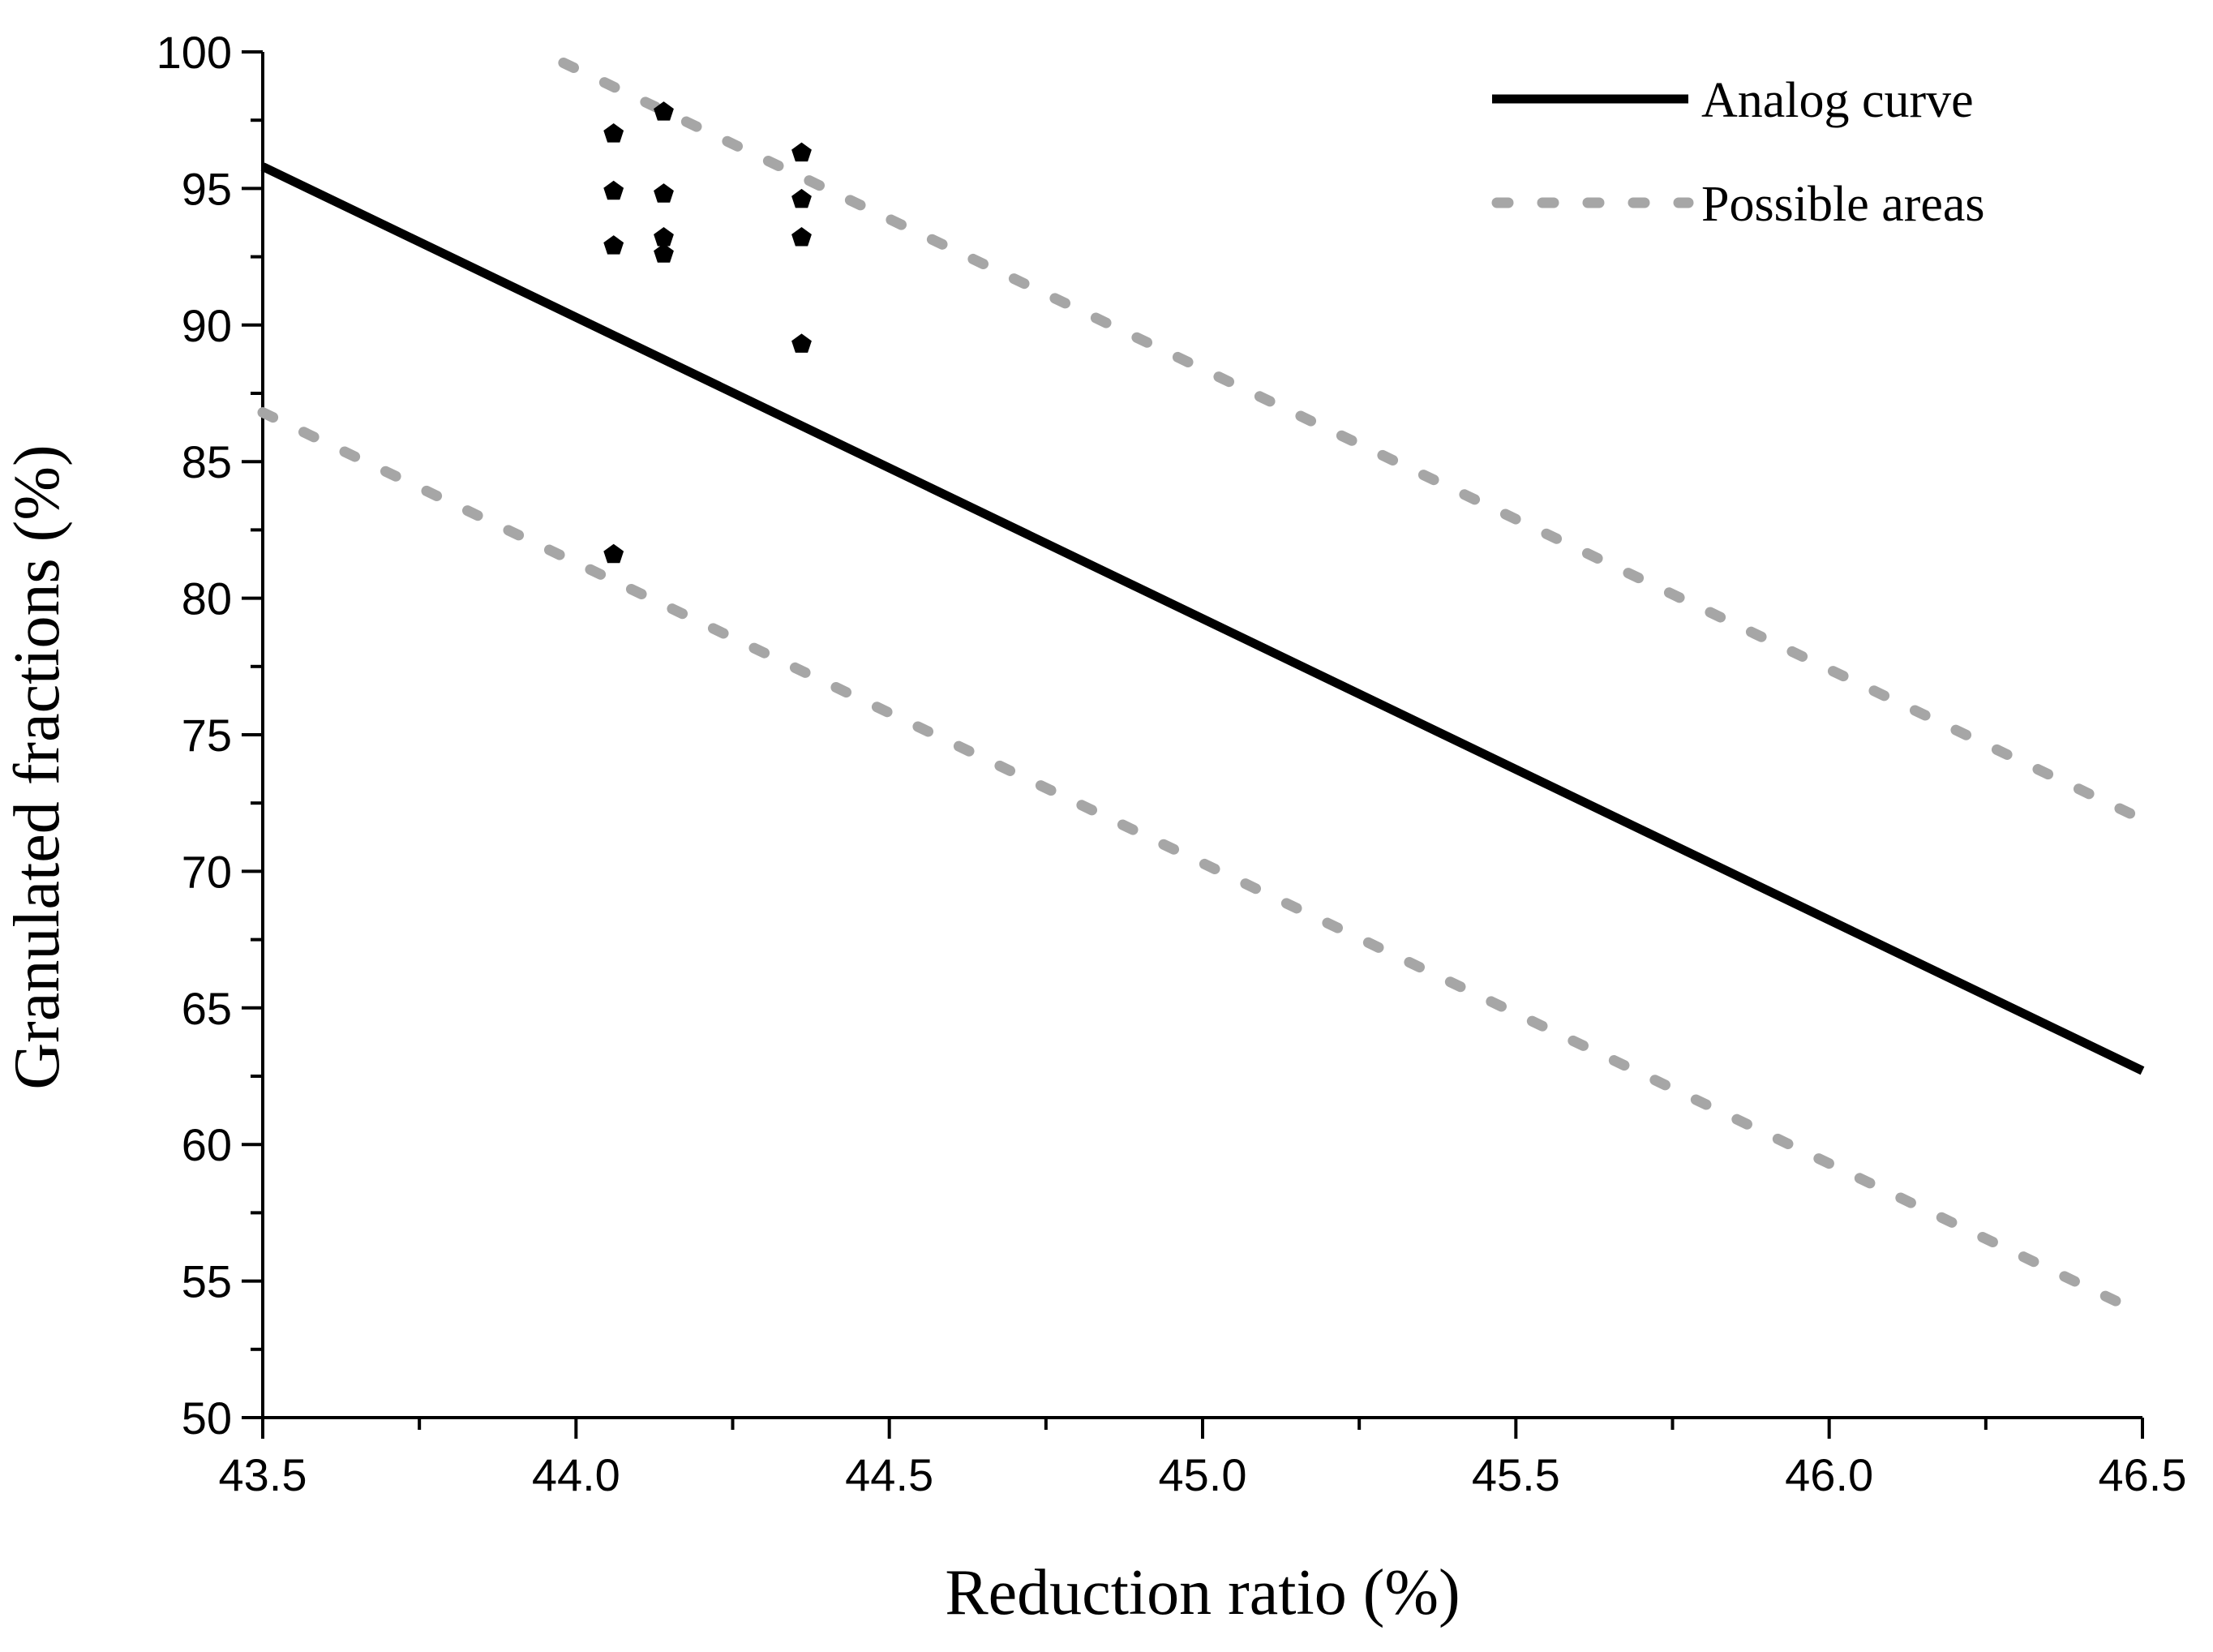 The height and width of the screenshot is (1652, 2213). What do you see at coordinates (576, 1474) in the screenshot?
I see `x-tick-label: 44.0` at bounding box center [576, 1474].